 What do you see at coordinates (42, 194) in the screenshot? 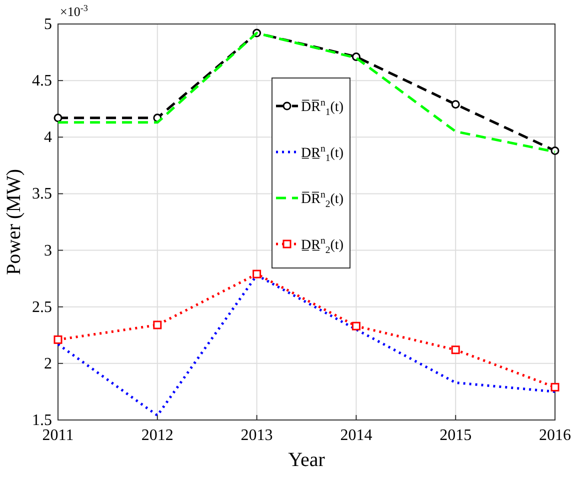
I see `y-tick-label: 3.5` at bounding box center [42, 194].